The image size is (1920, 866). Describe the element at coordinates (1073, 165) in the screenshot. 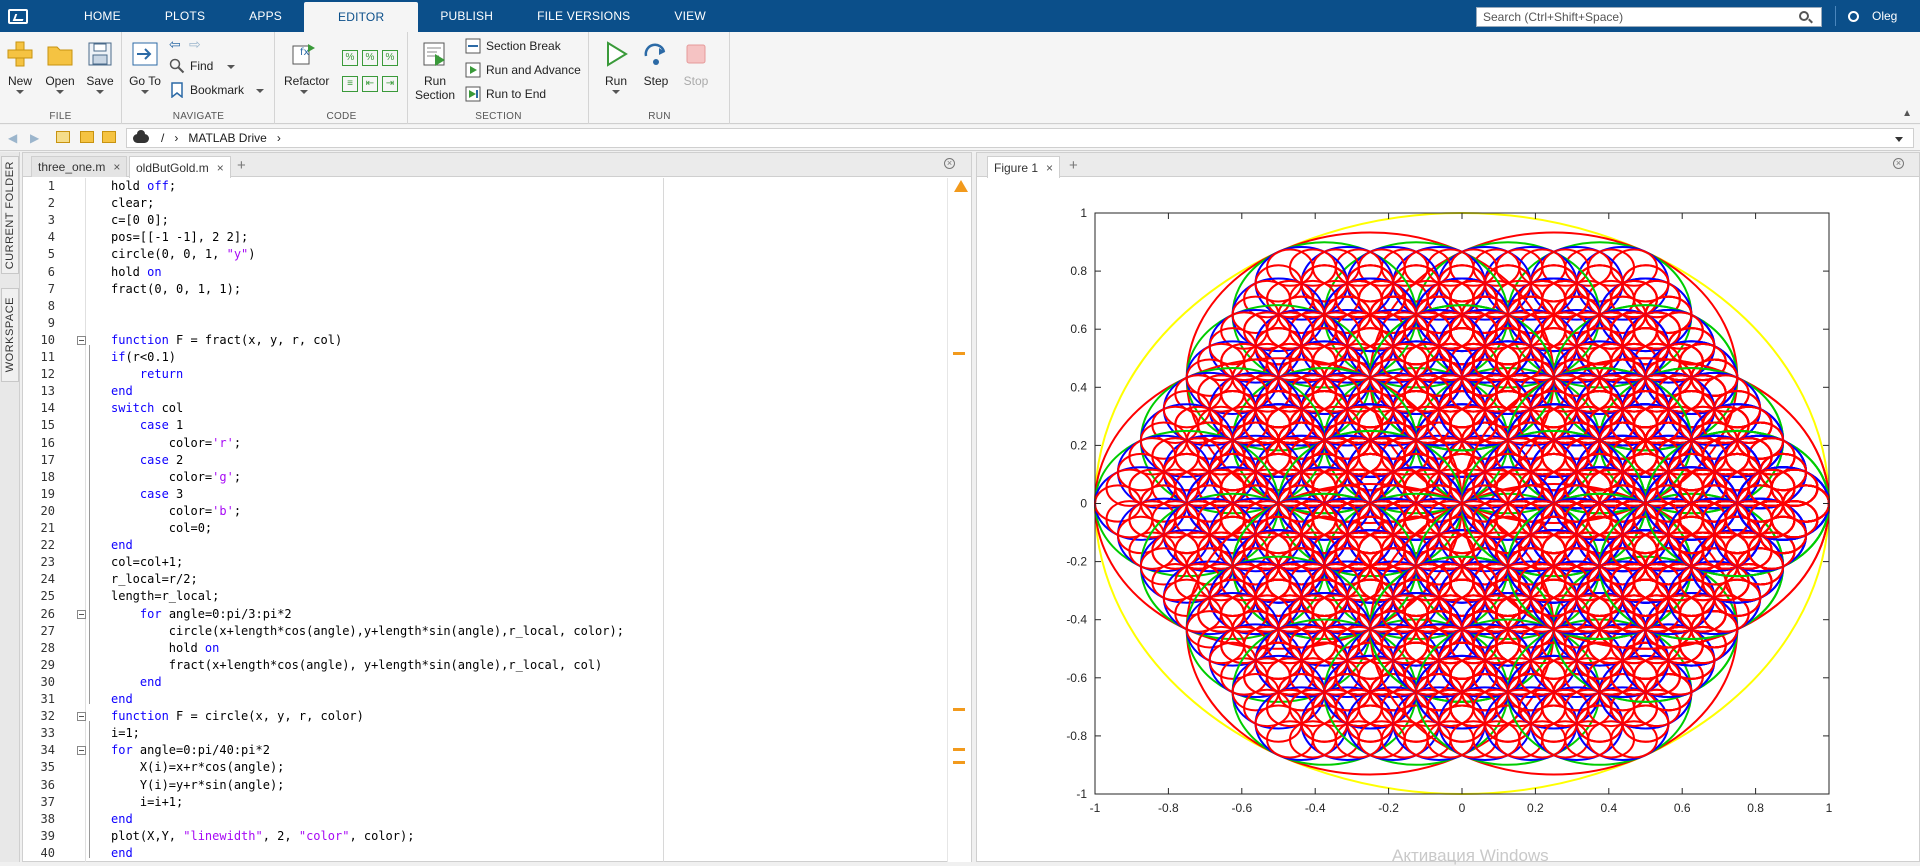

I see `new-figure-plus-icon: +` at that location.